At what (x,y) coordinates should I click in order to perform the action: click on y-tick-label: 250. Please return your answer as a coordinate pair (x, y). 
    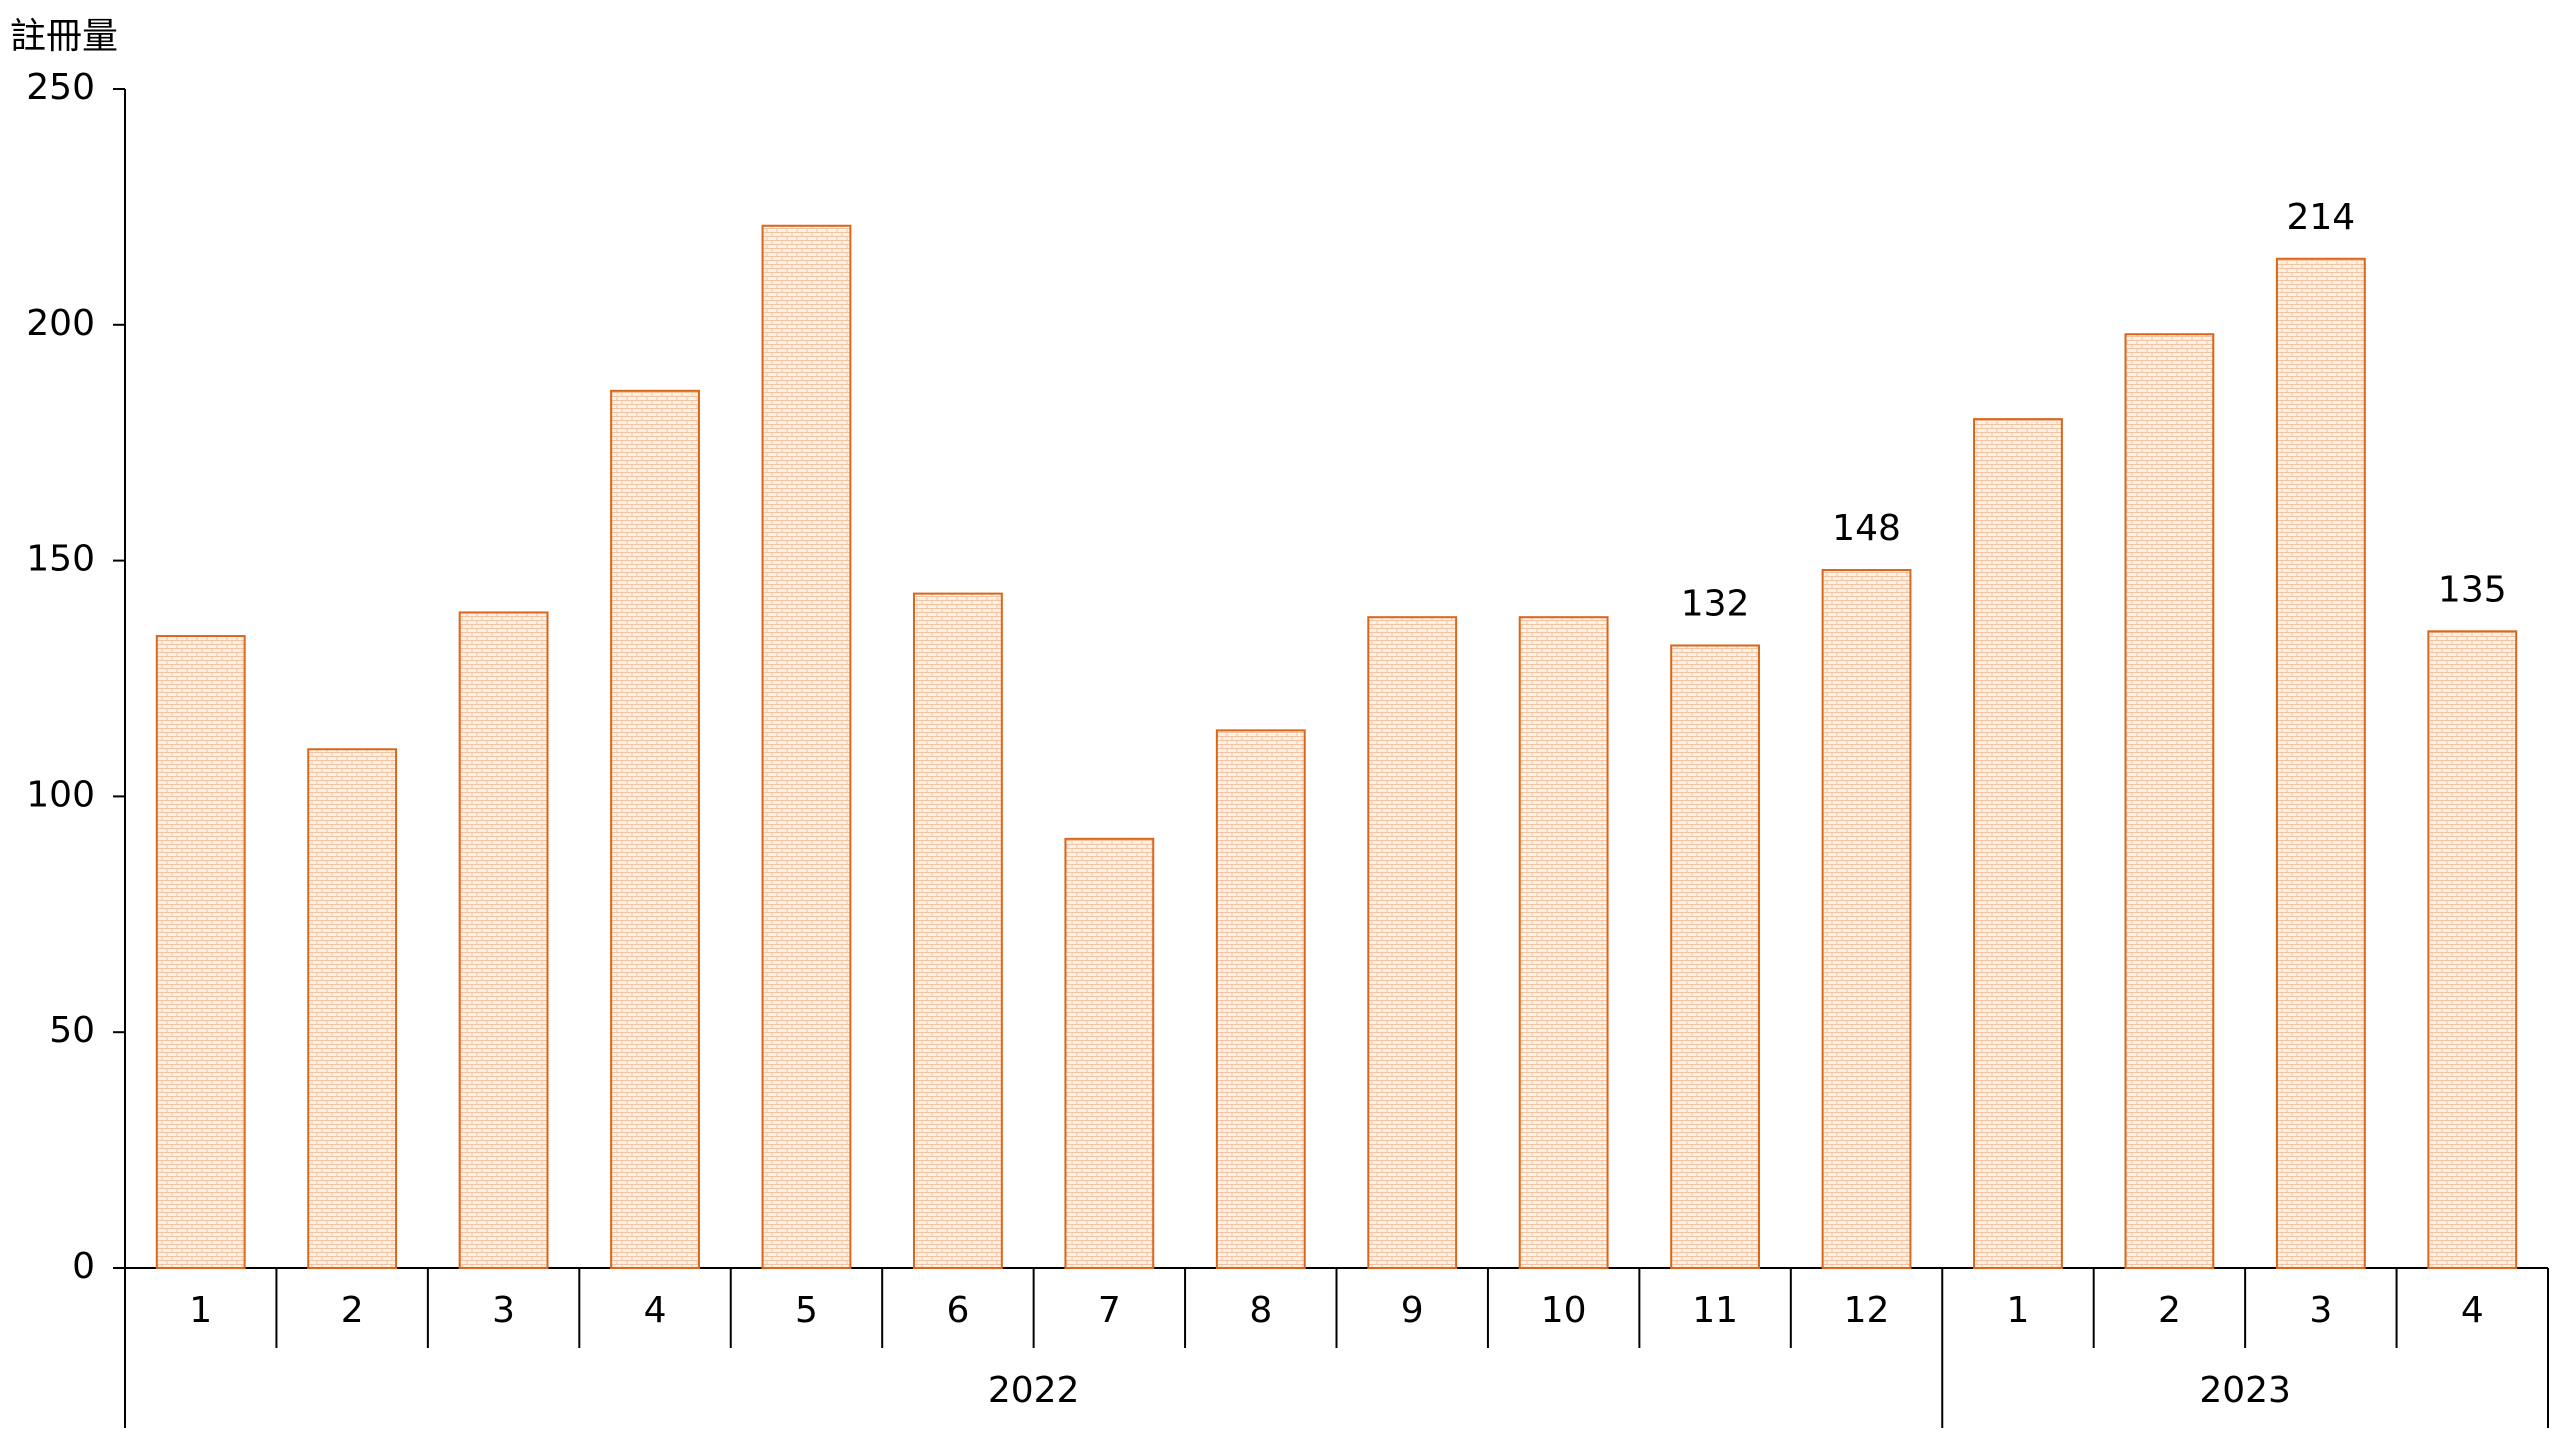
    Looking at the image, I should click on (60, 87).